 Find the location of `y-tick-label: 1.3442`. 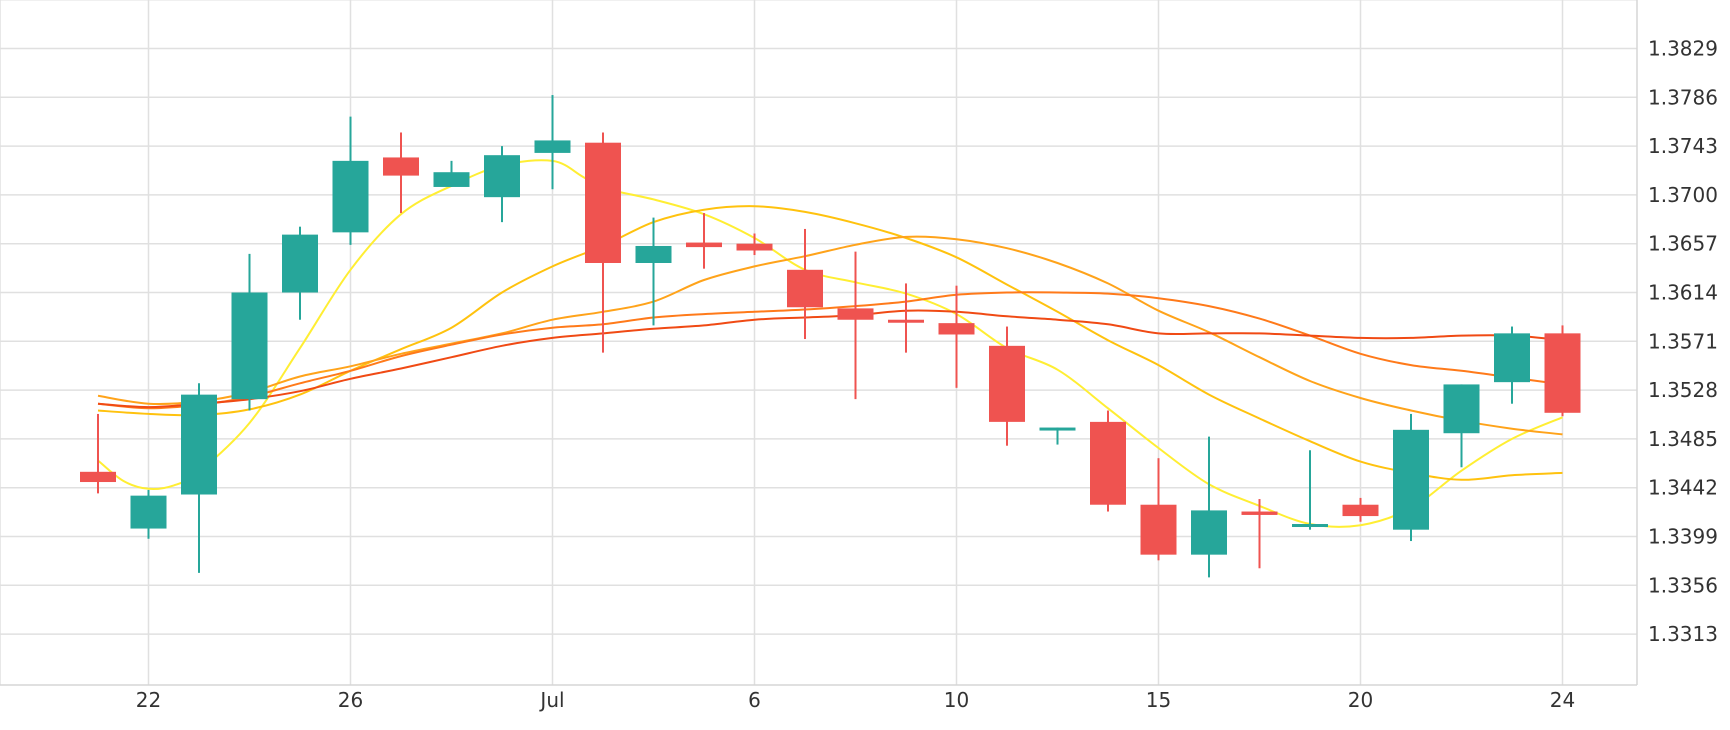

y-tick-label: 1.3442 is located at coordinates (1683, 488).